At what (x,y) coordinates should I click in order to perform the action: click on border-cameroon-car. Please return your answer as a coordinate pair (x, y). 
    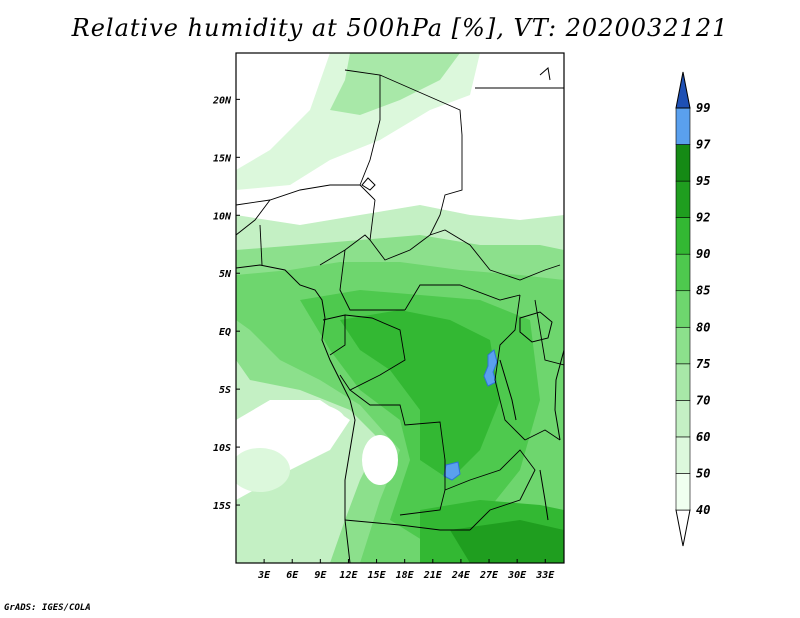
    Looking at the image, I should click on (372, 280).